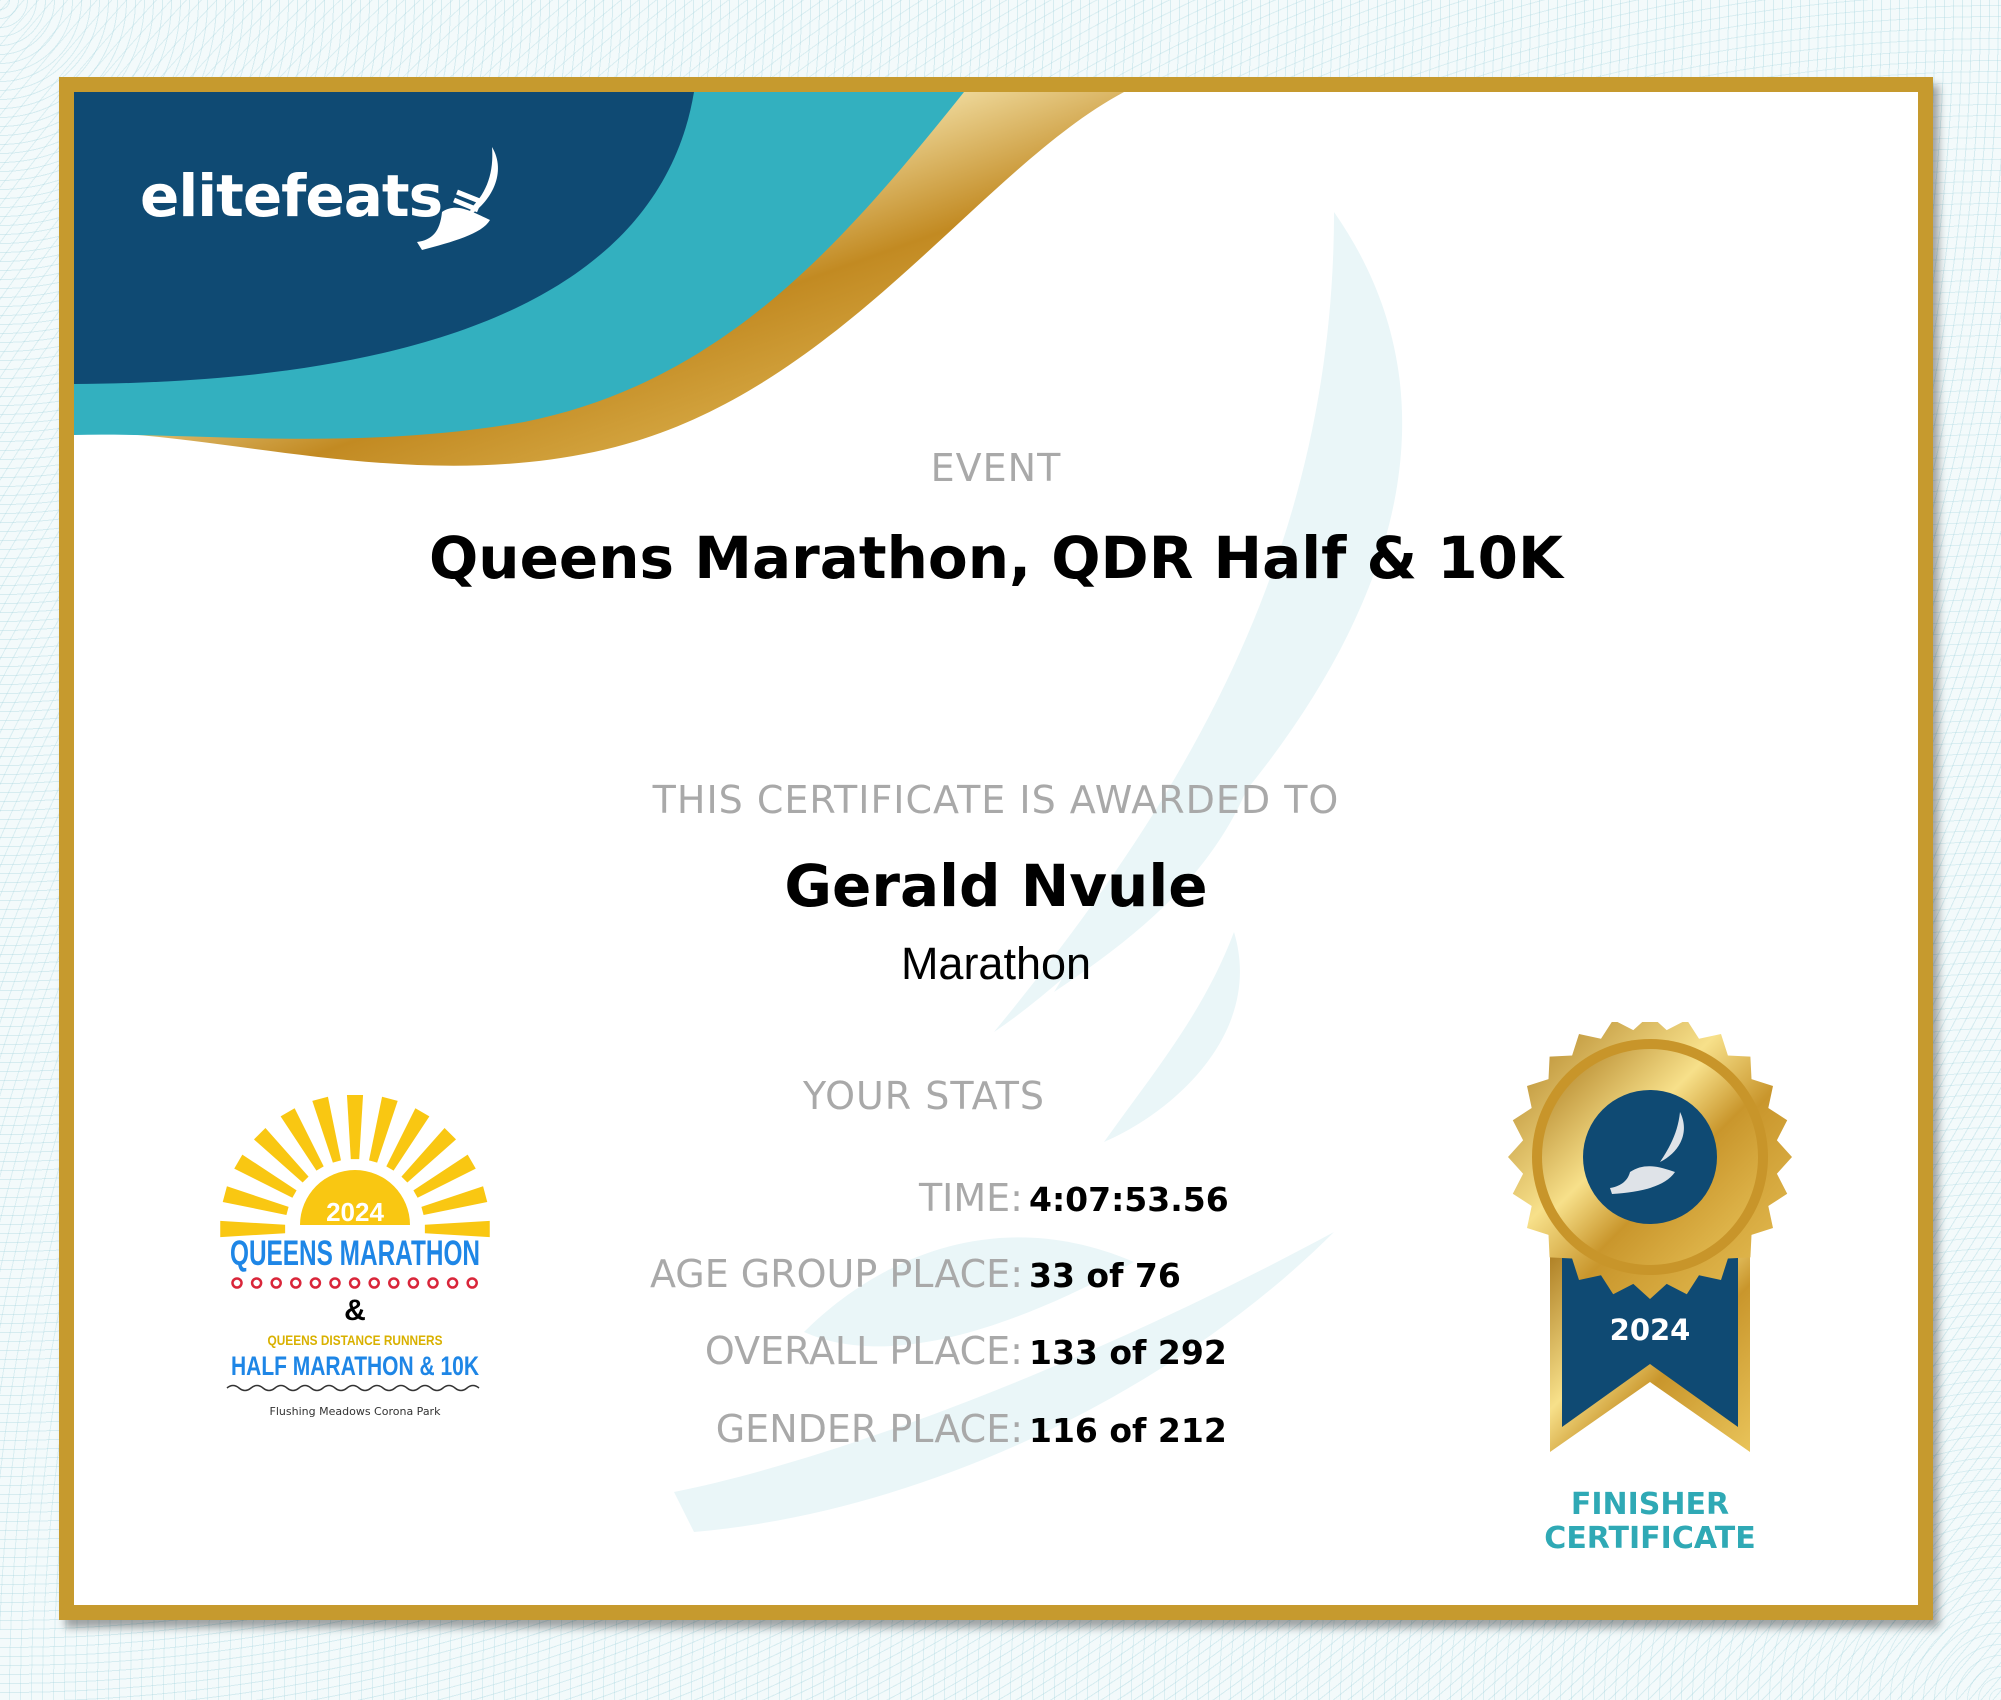 This screenshot has width=2001, height=1700. What do you see at coordinates (356, 1411) in the screenshot?
I see `logo-location: Flushing Meadows Corona Park` at bounding box center [356, 1411].